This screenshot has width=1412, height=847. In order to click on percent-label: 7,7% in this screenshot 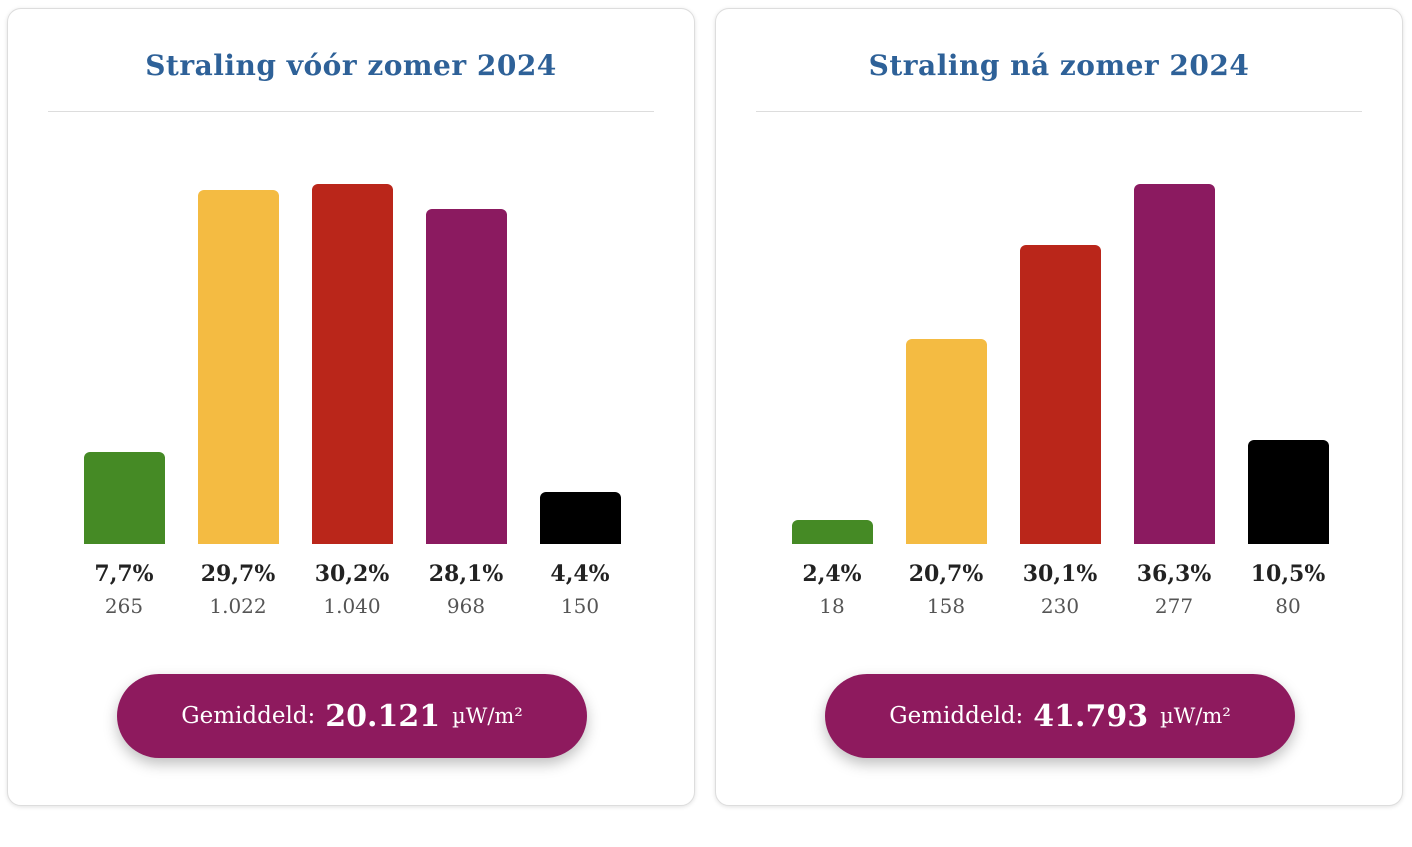, I will do `click(124, 574)`.